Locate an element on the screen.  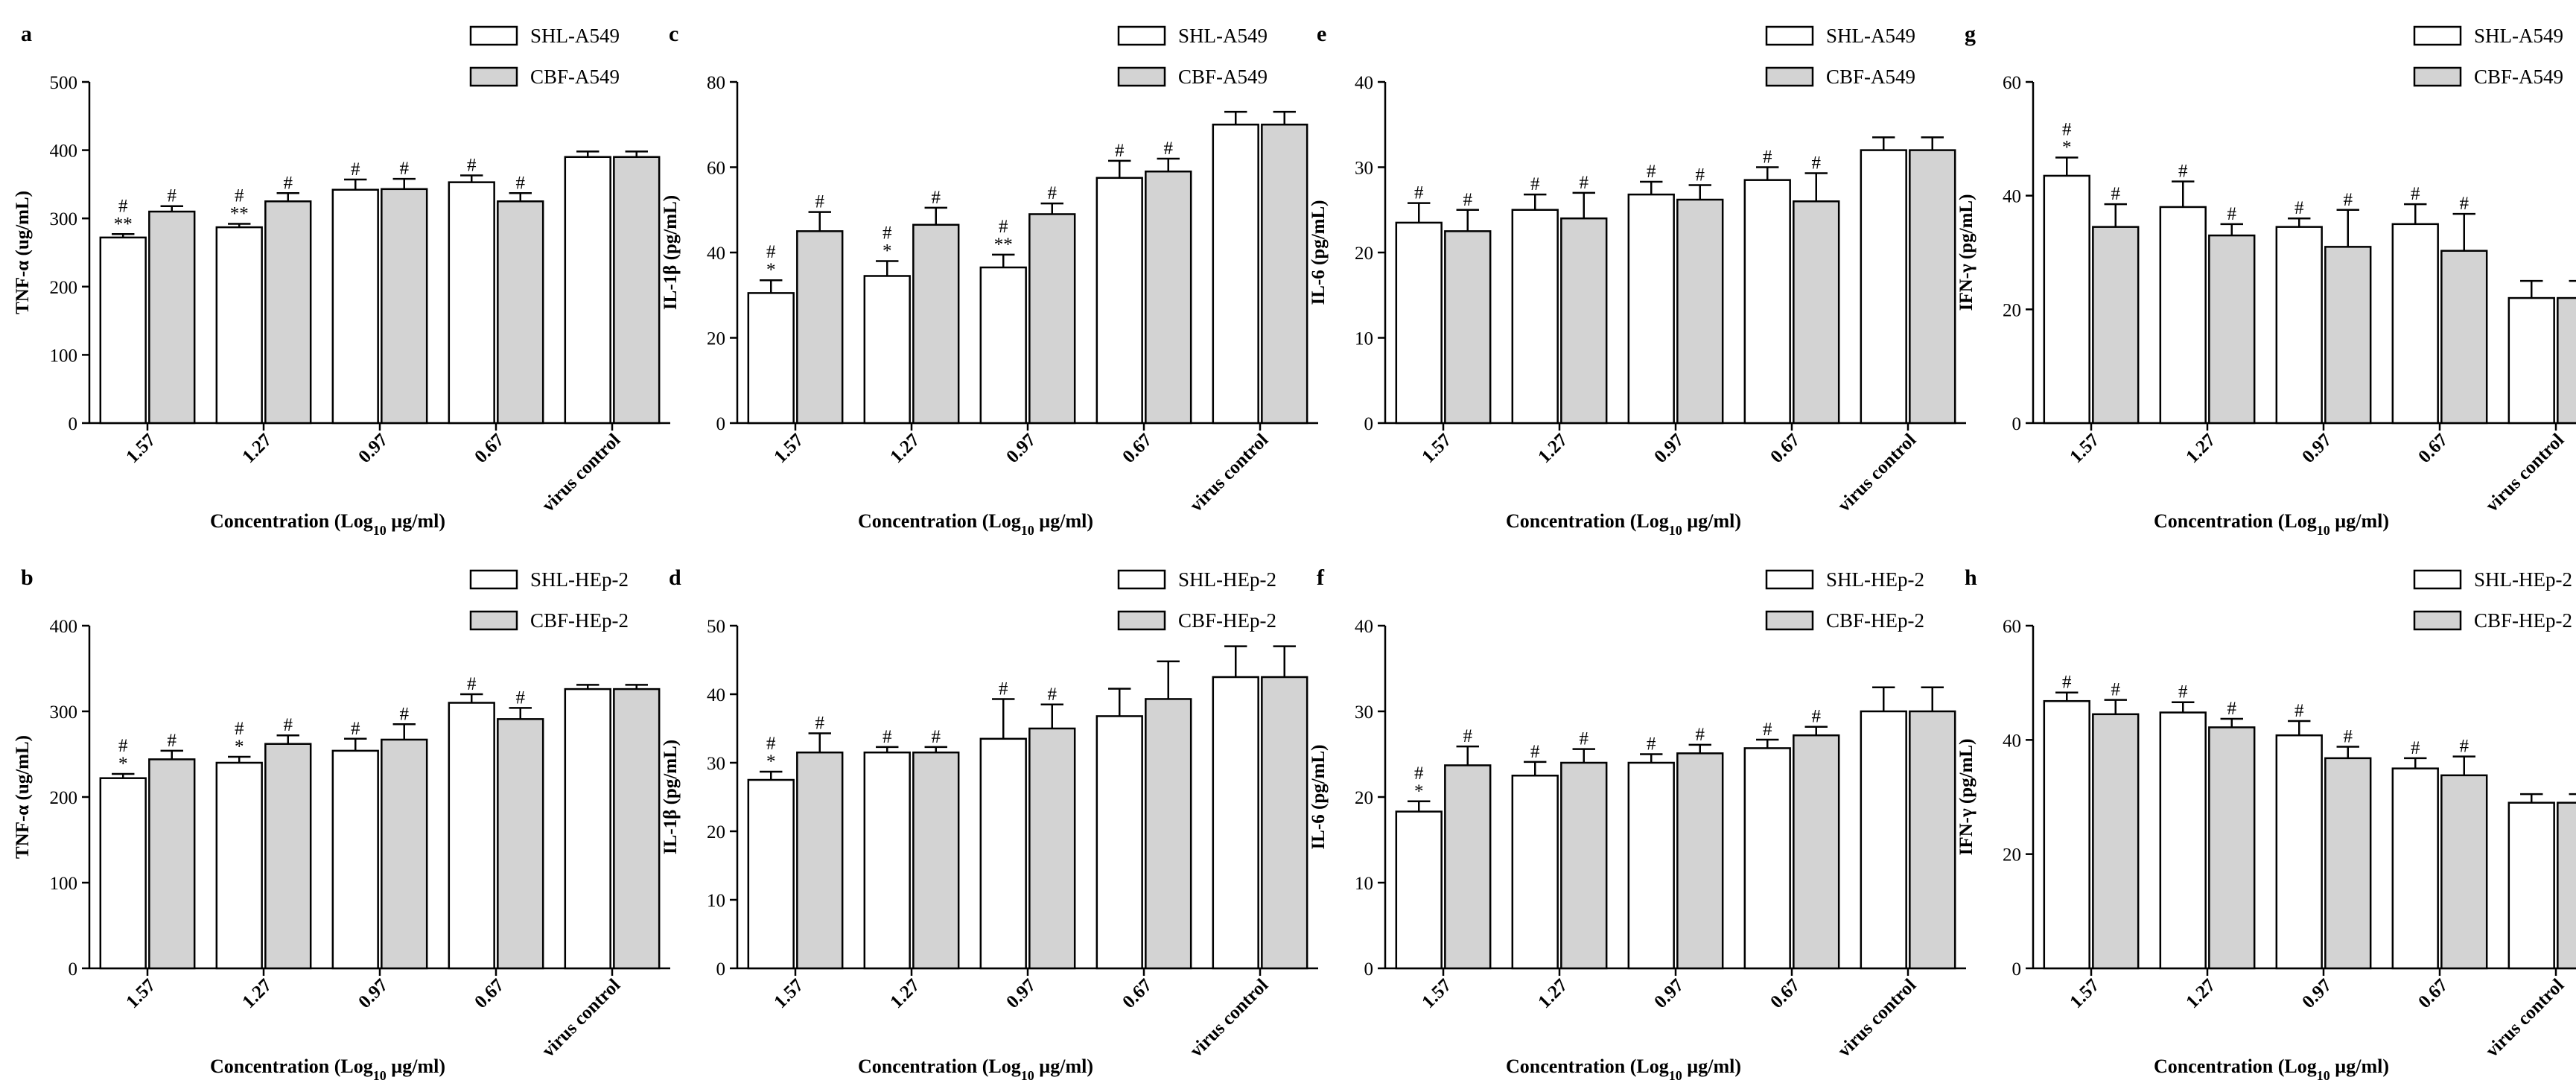
x-axis-label: Concentration (Log10 µg/ml) is located at coordinates (1623, 524).